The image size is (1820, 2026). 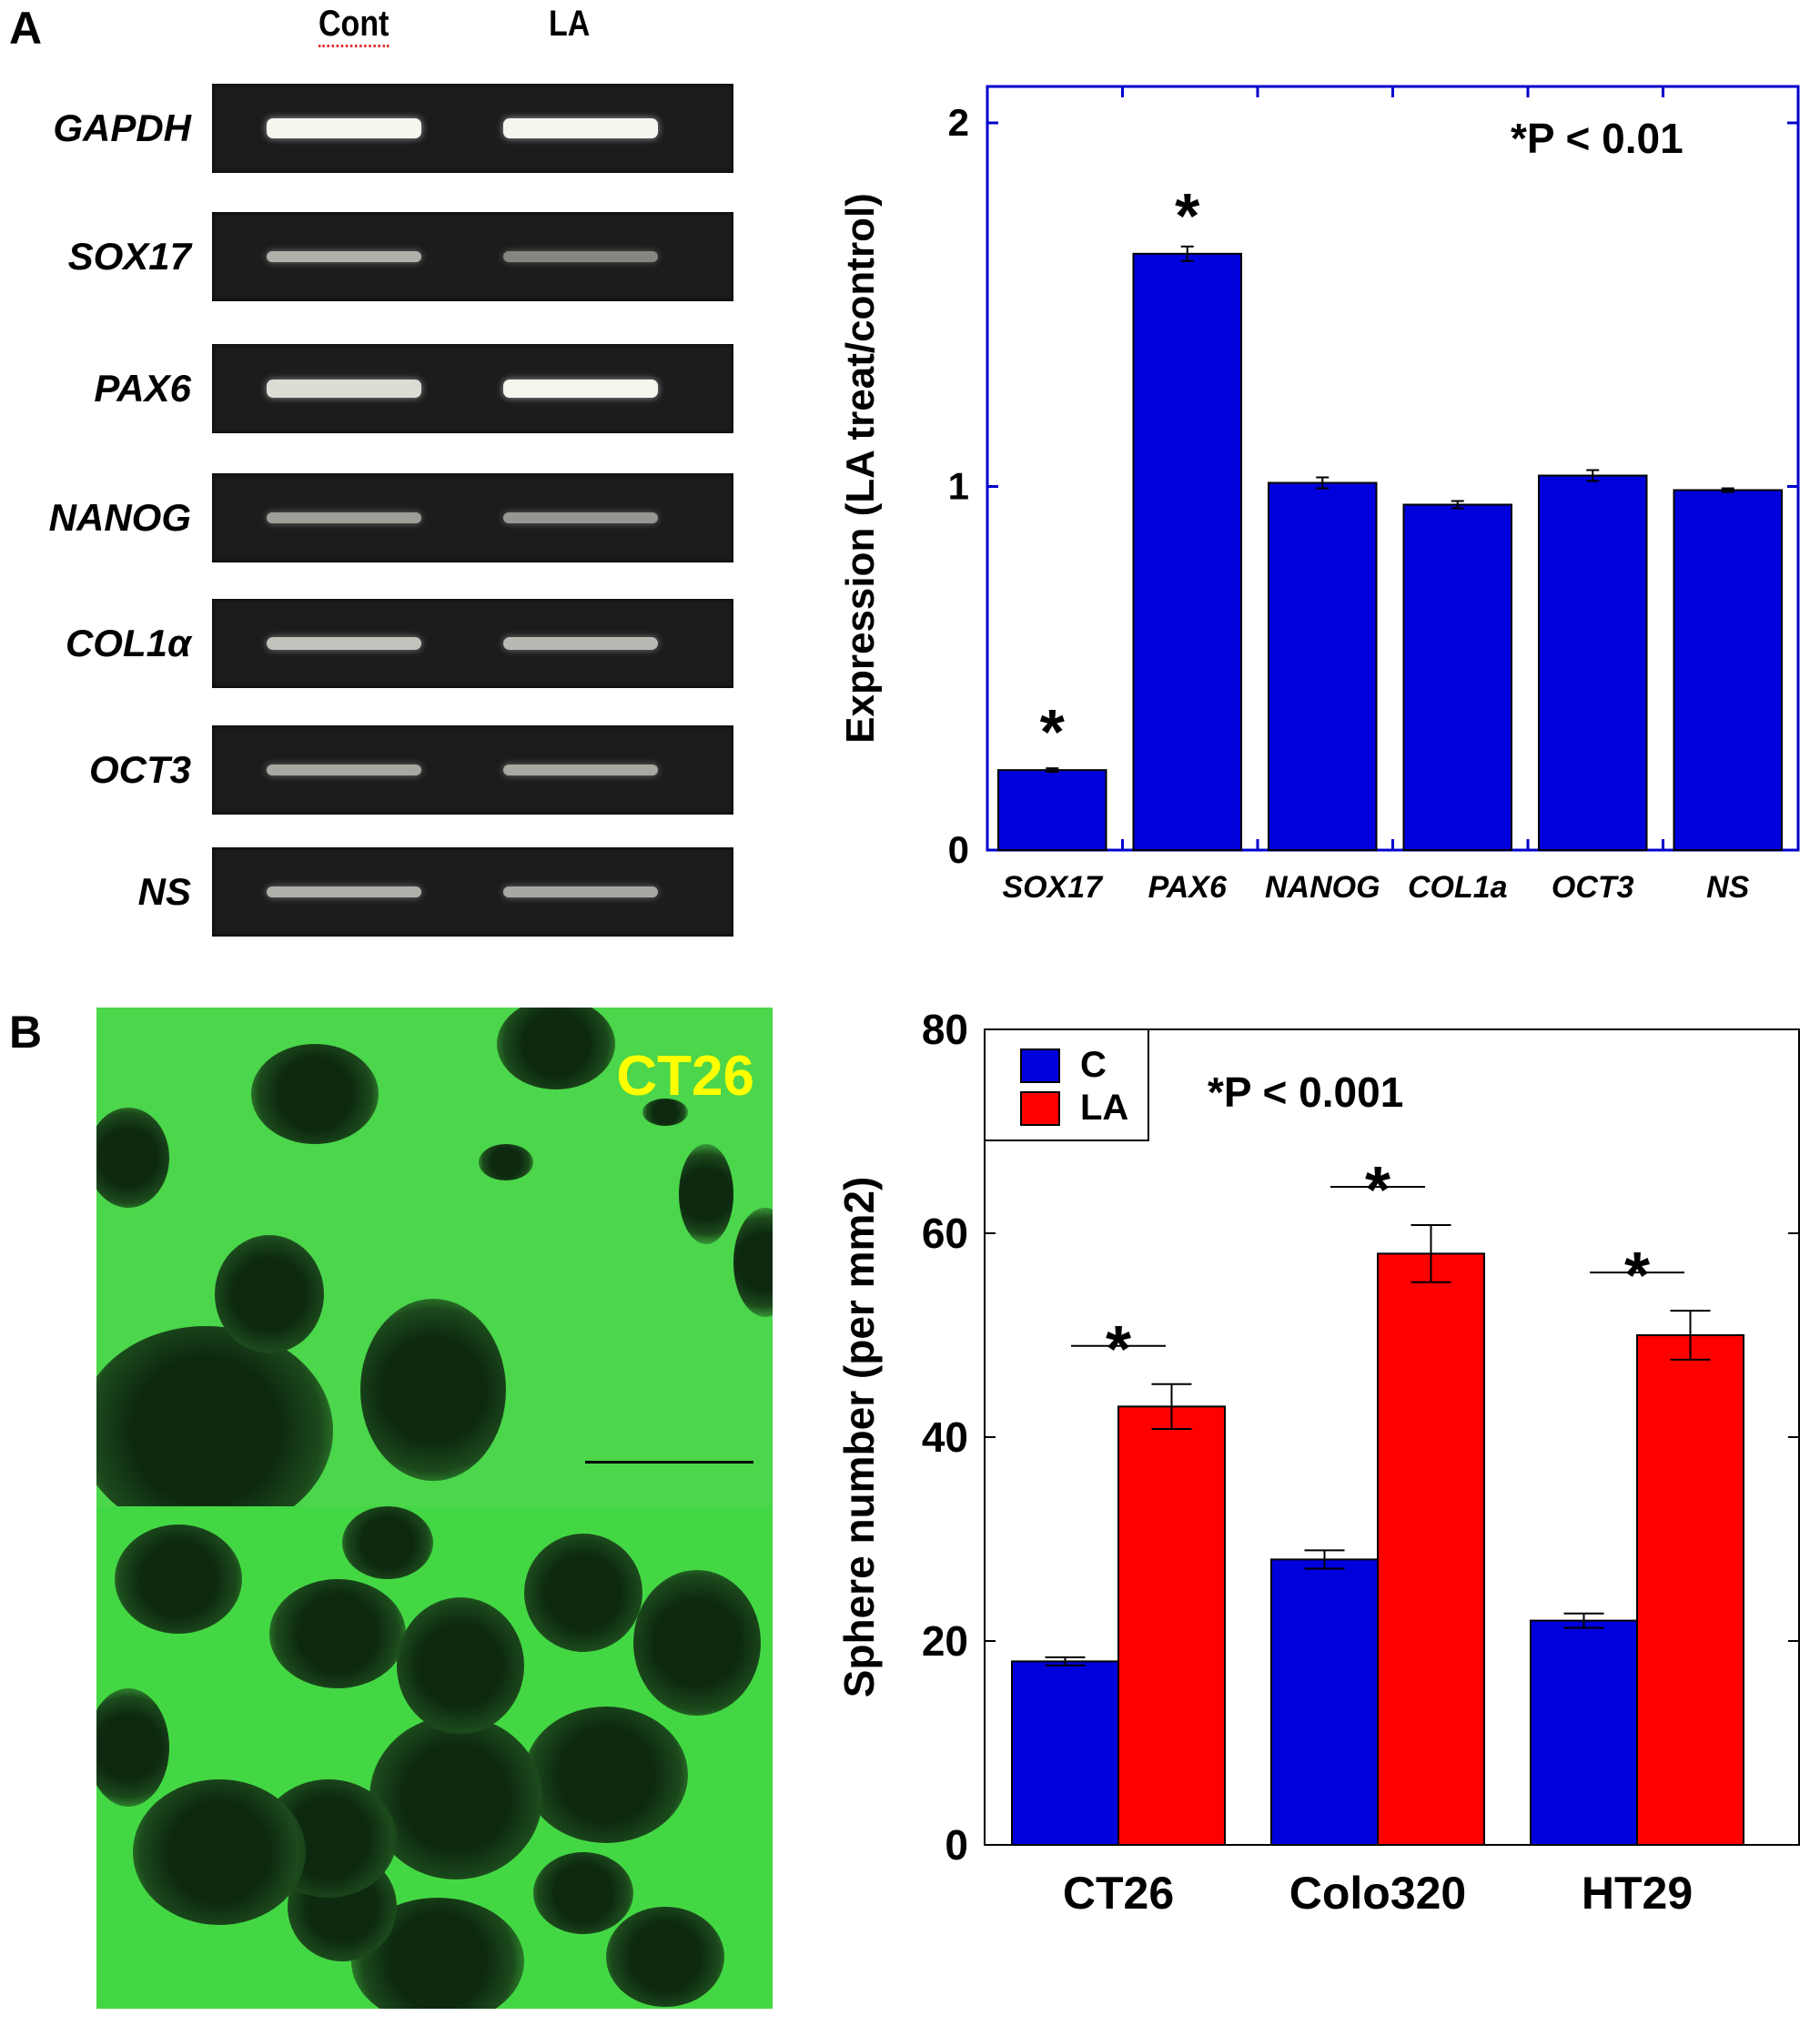 What do you see at coordinates (26, 1033) in the screenshot?
I see `panel-b-label: B` at bounding box center [26, 1033].